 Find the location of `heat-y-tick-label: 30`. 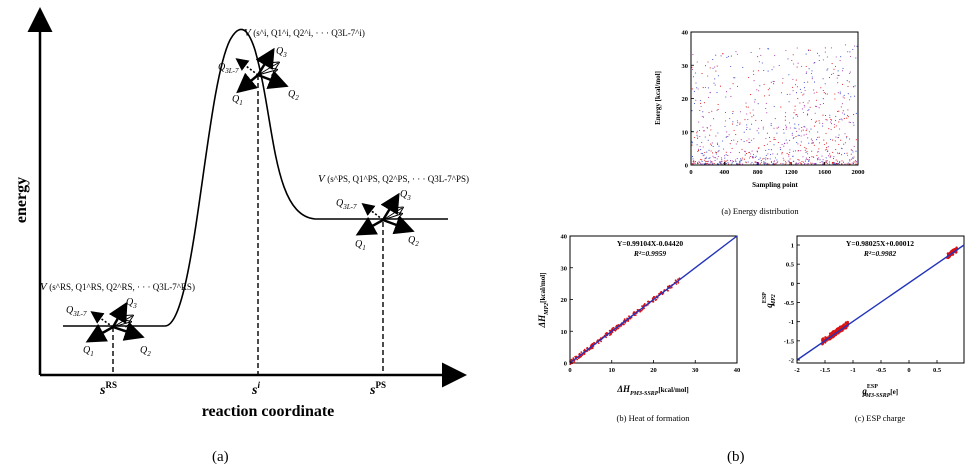

heat-y-tick-label: 30 is located at coordinates (564, 268).